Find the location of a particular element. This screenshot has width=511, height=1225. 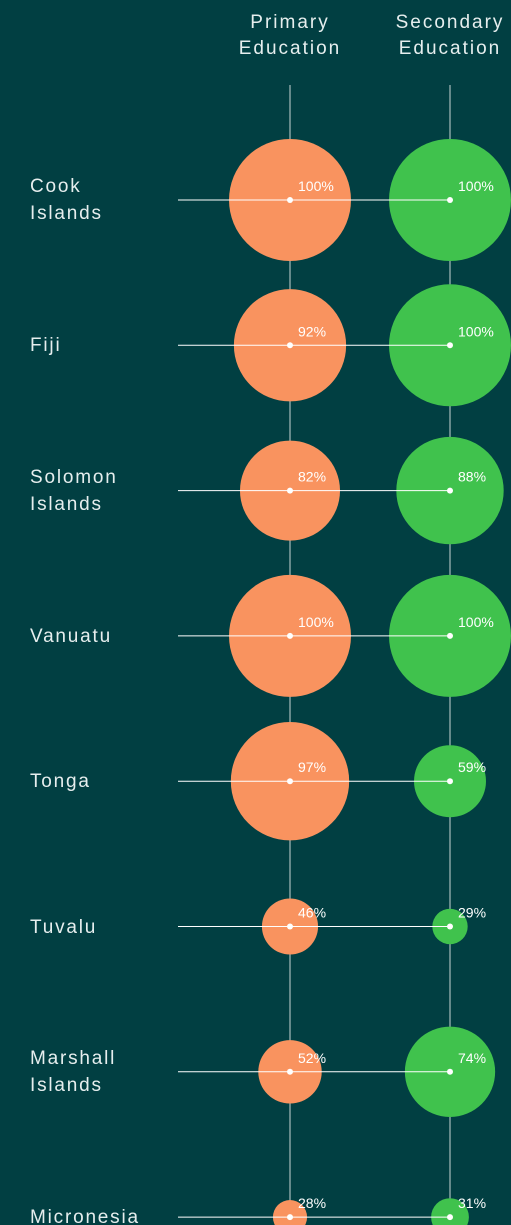

value-label: 28% is located at coordinates (312, 1203).